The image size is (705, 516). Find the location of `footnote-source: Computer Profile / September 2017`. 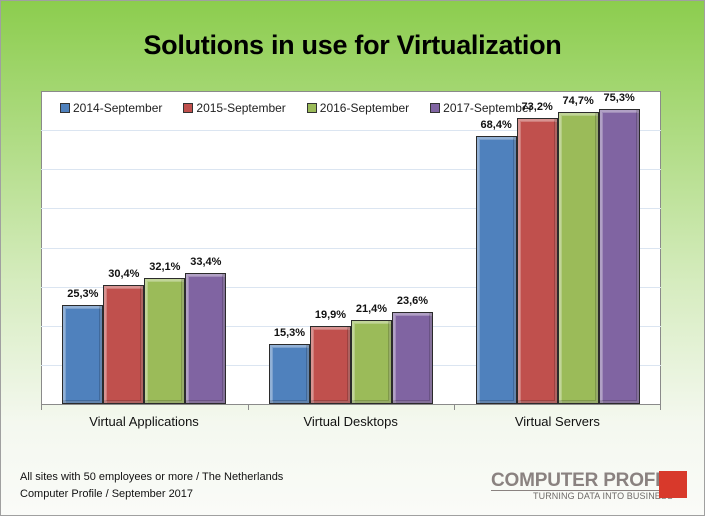

footnote-source: Computer Profile / September 2017 is located at coordinates (107, 494).